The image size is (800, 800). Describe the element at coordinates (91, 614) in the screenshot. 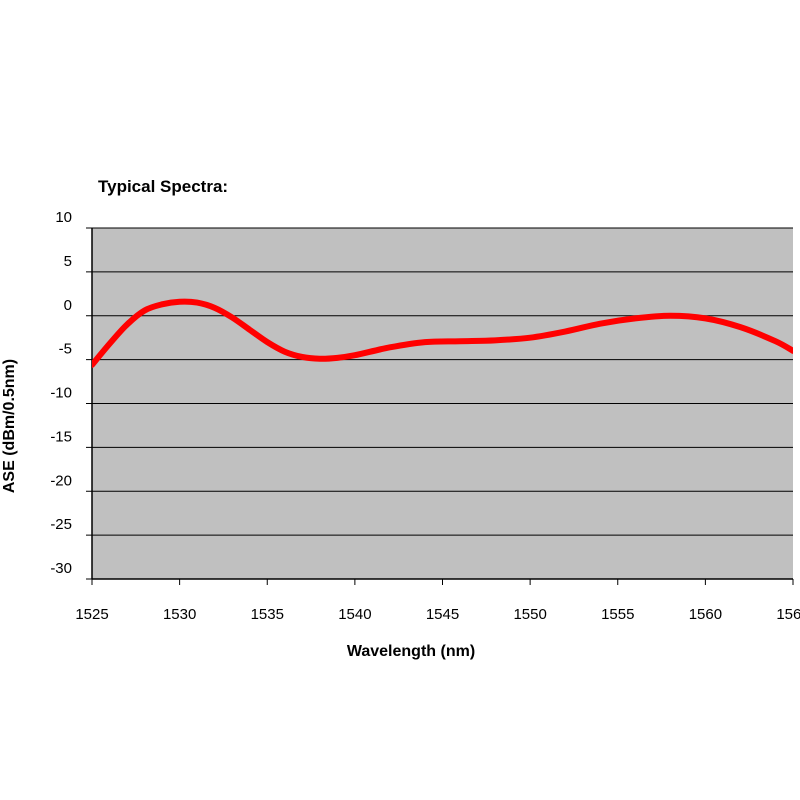

I see `x-tick-label: 1525` at that location.